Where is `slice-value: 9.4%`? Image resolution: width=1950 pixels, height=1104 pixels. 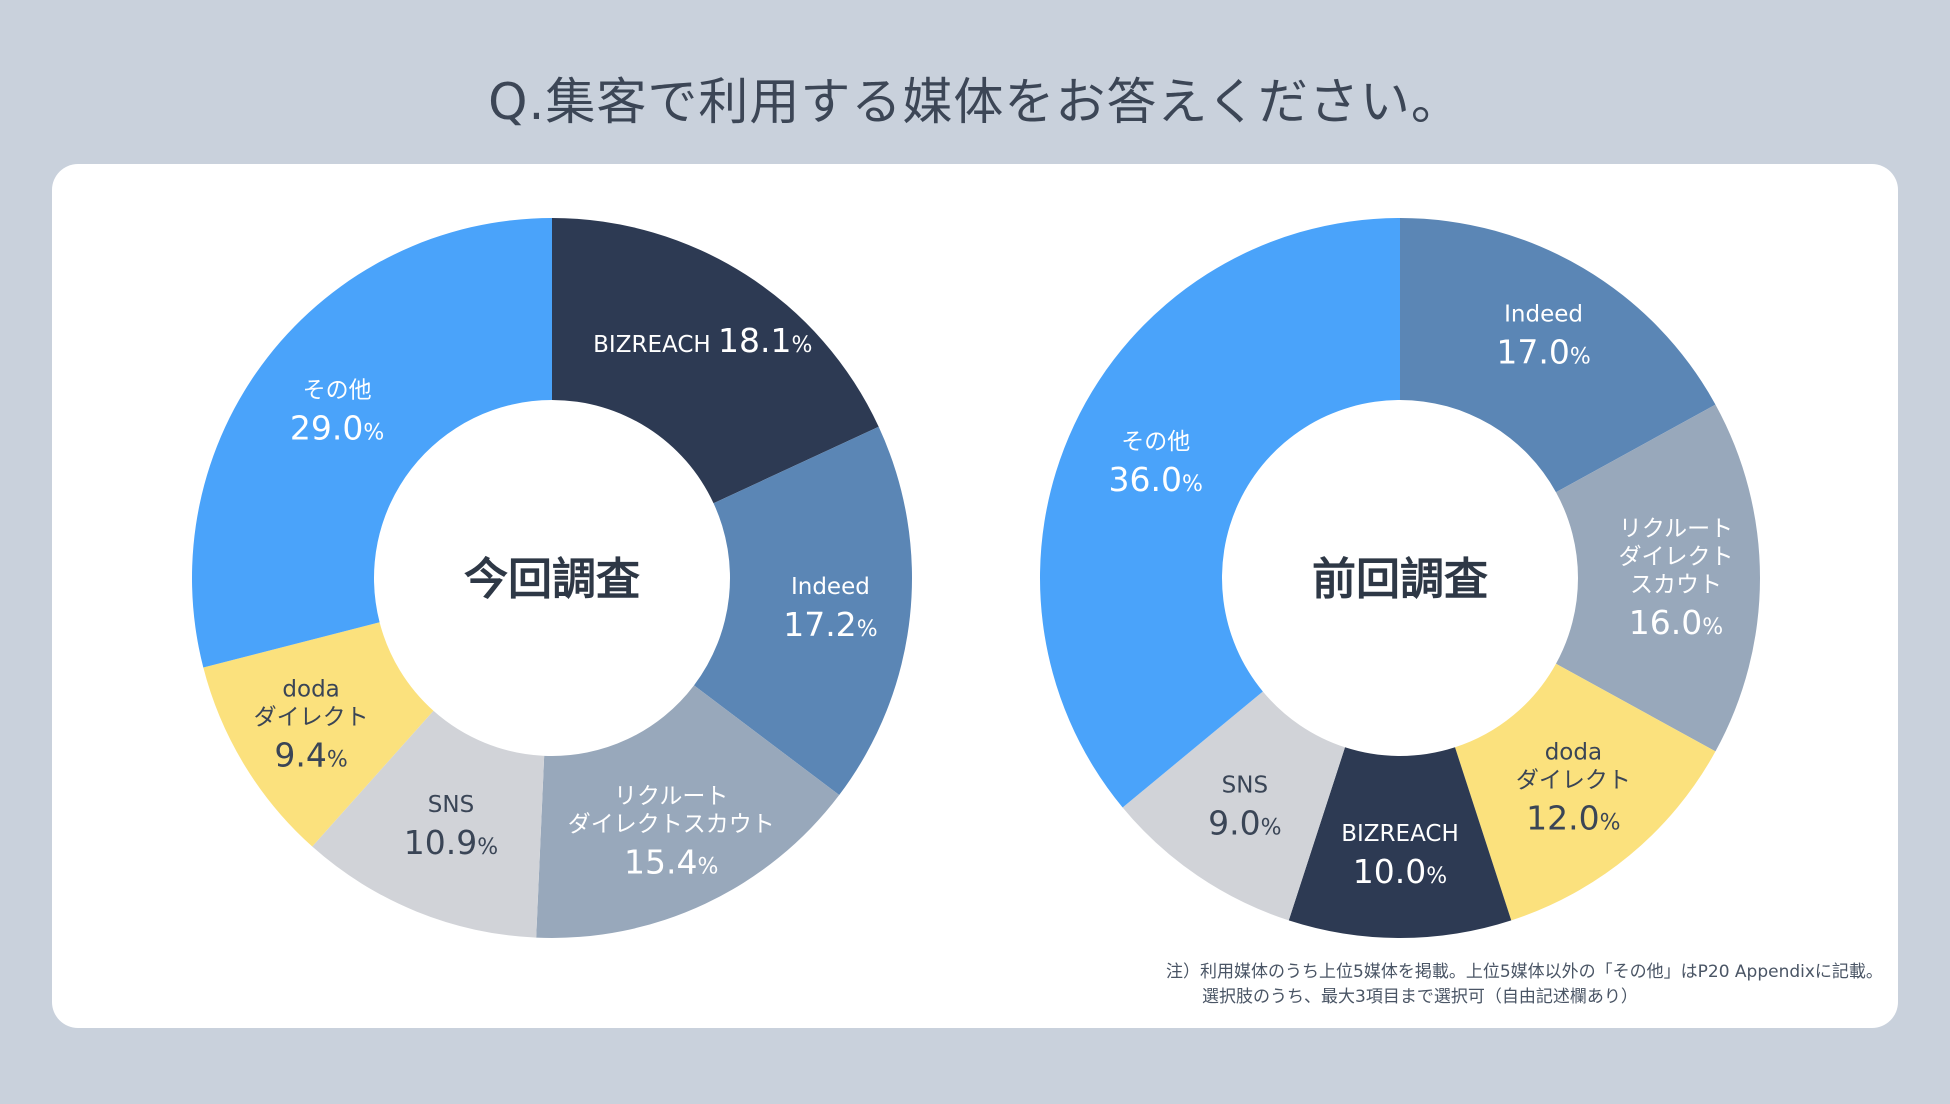 slice-value: 9.4% is located at coordinates (310, 755).